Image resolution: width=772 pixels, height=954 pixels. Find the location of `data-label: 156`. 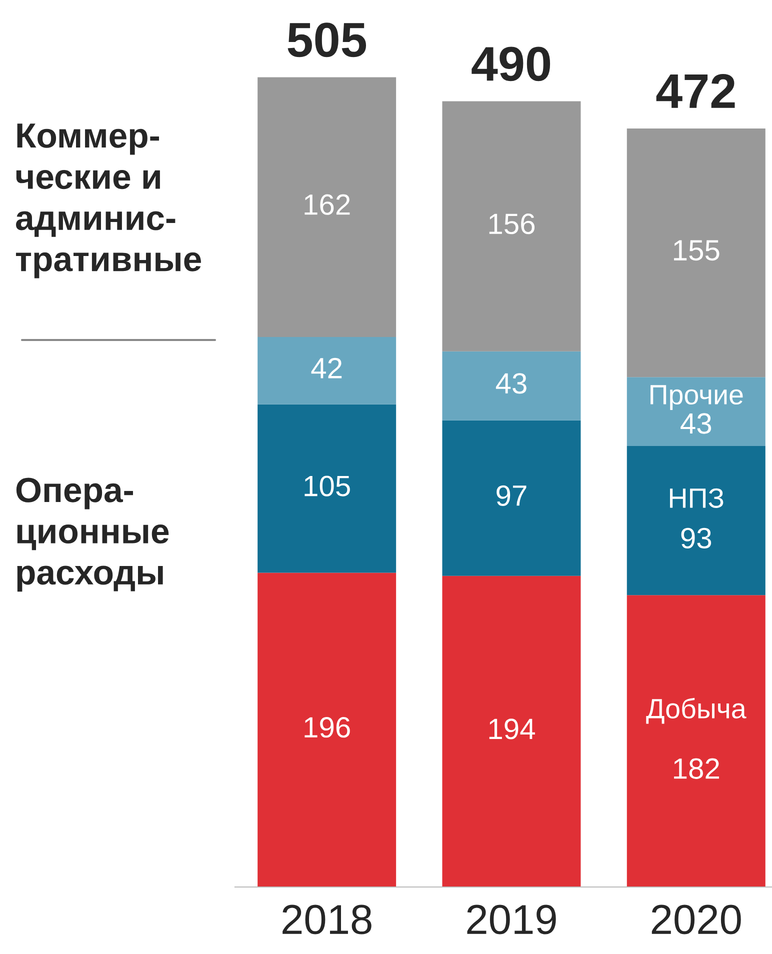

data-label: 156 is located at coordinates (512, 224).